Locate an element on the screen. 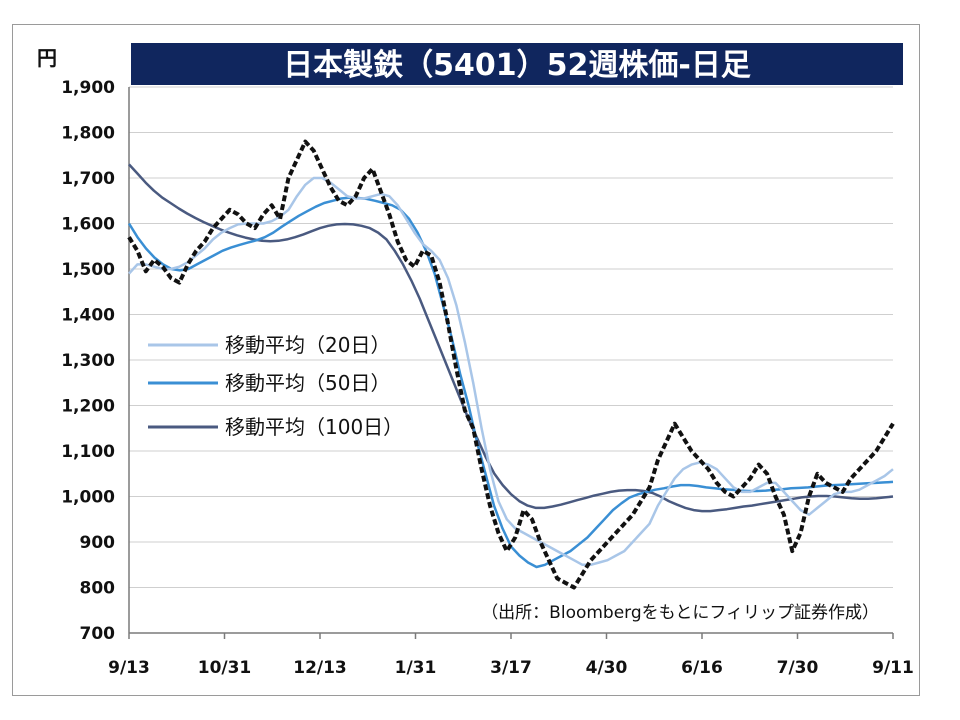 Image resolution: width=960 pixels, height=720 pixels. x-tick-label: 7/30 is located at coordinates (798, 668).